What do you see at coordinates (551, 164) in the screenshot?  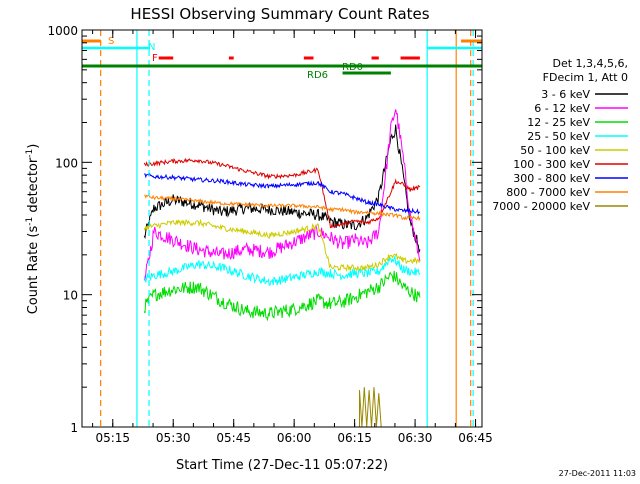 I see `legend-label-5: 100 - 300 keV` at bounding box center [551, 164].